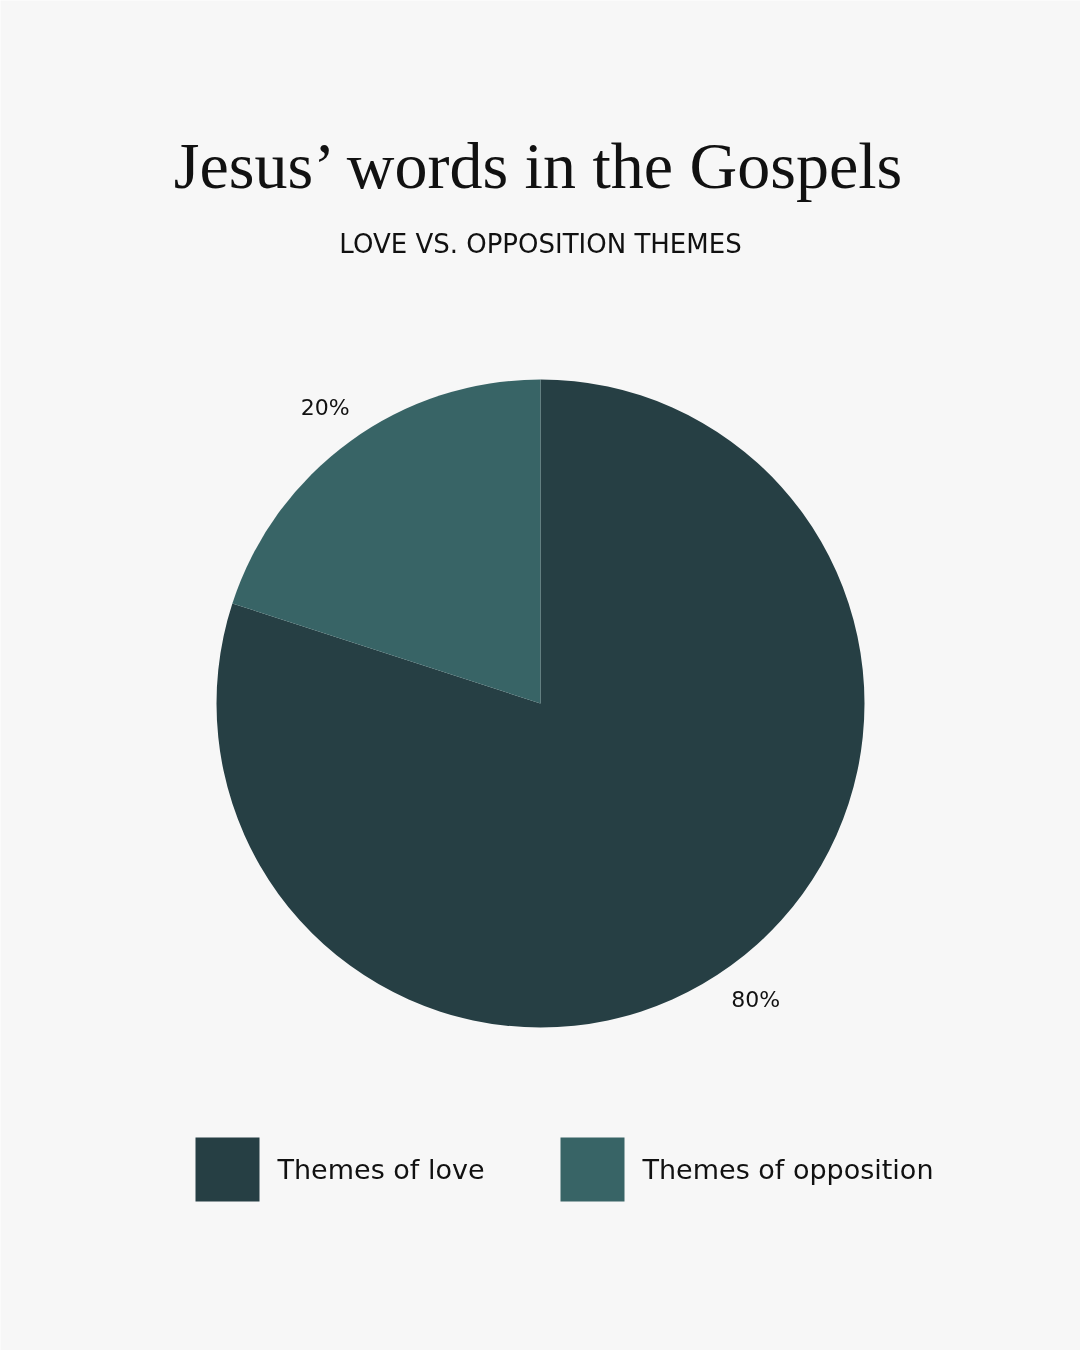  What do you see at coordinates (787, 1169) in the screenshot?
I see `legend-label: Themes of opposition` at bounding box center [787, 1169].